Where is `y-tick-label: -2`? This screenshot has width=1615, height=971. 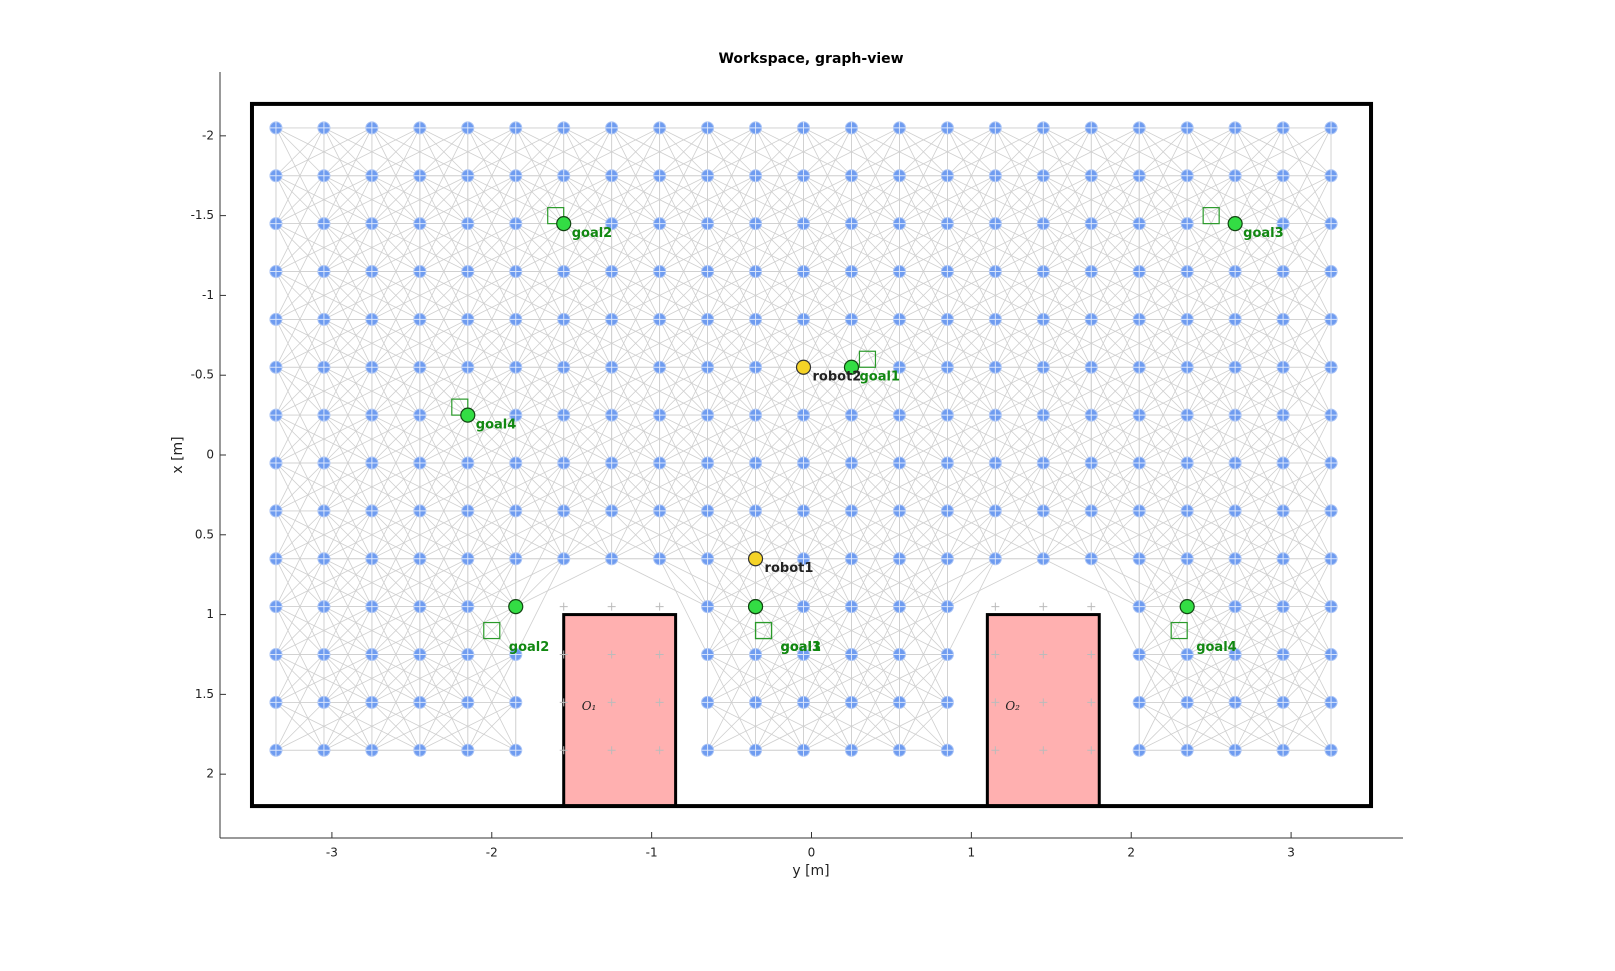
y-tick-label: -2 is located at coordinates (208, 135).